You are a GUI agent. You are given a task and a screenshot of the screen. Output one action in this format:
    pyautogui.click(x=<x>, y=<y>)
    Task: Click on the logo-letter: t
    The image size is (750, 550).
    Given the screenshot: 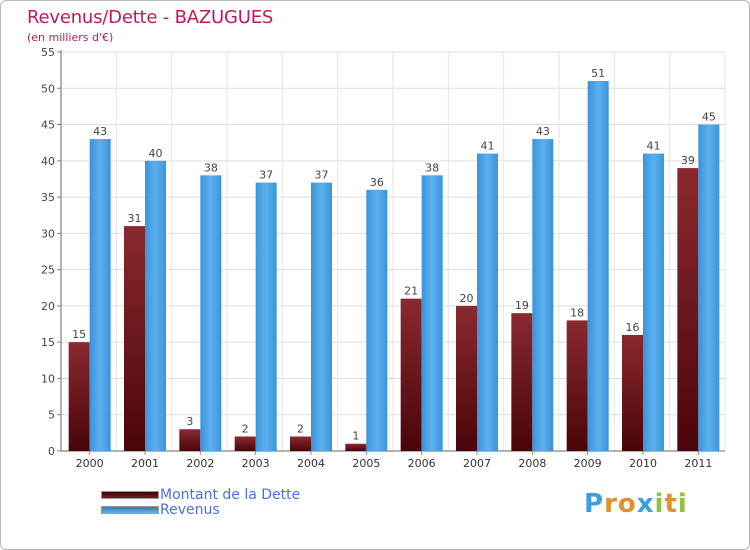 What is the action you would take?
    pyautogui.click(x=671, y=504)
    